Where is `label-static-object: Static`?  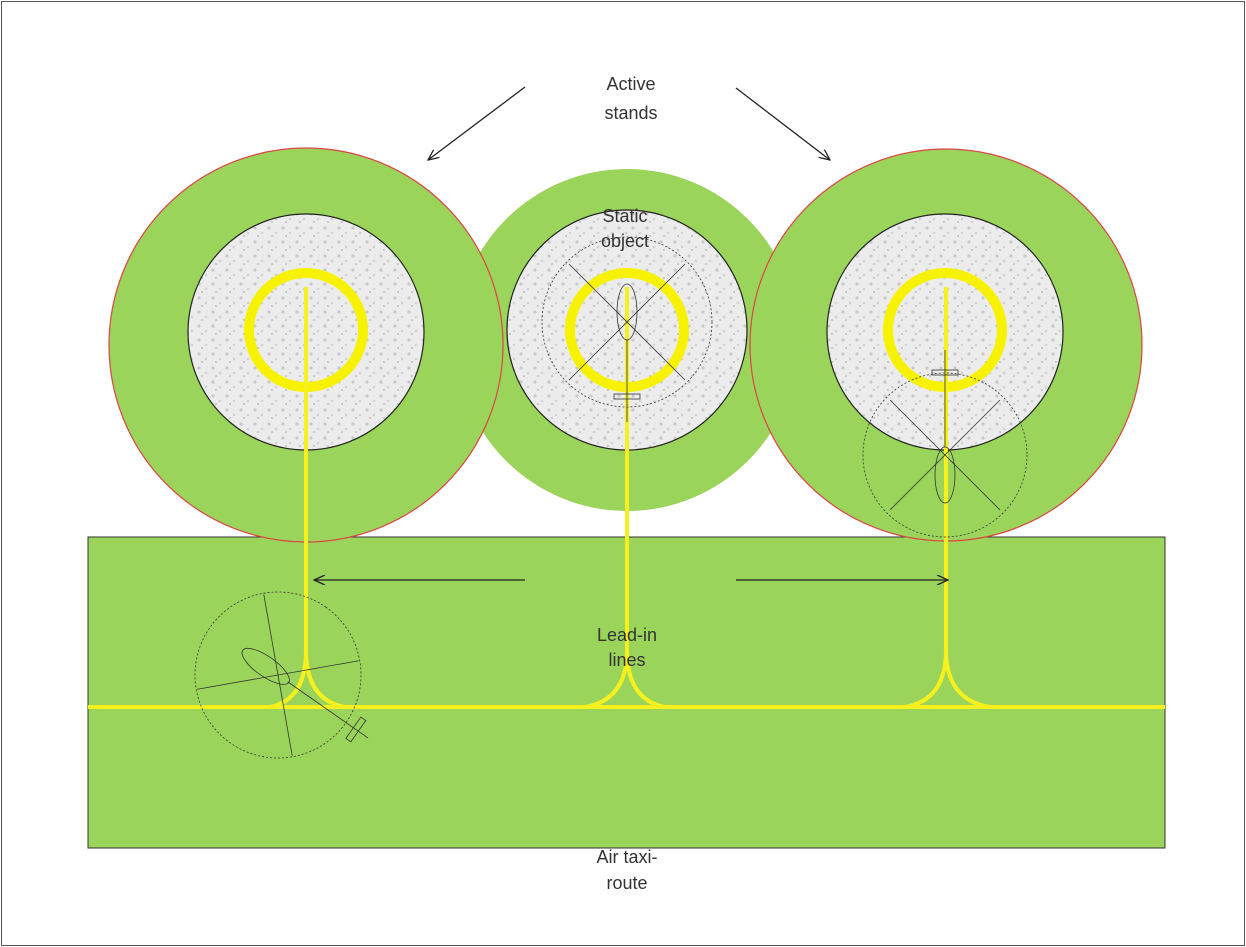
label-static-object: Static is located at coordinates (624, 216).